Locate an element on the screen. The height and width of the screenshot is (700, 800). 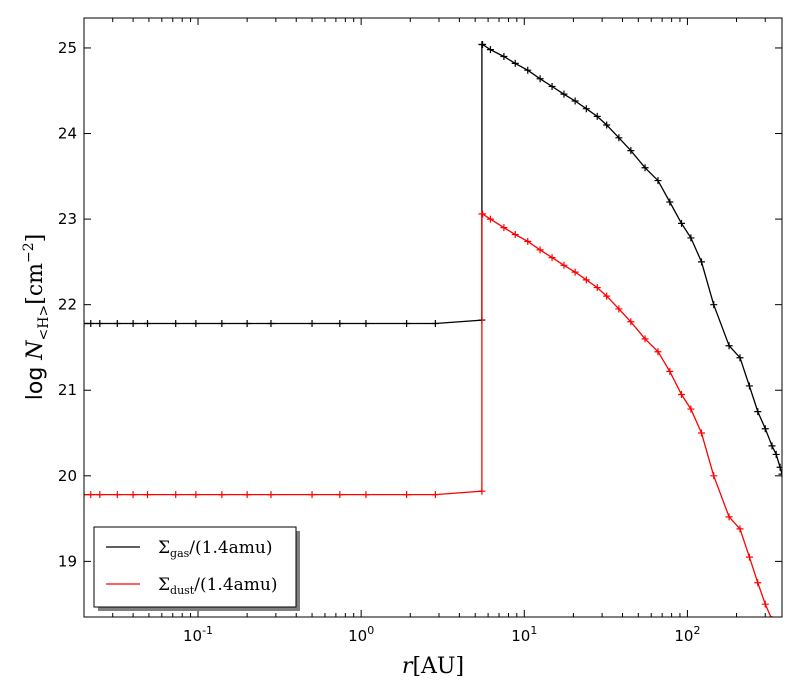
y-tick-label: 24 is located at coordinates (67, 134).